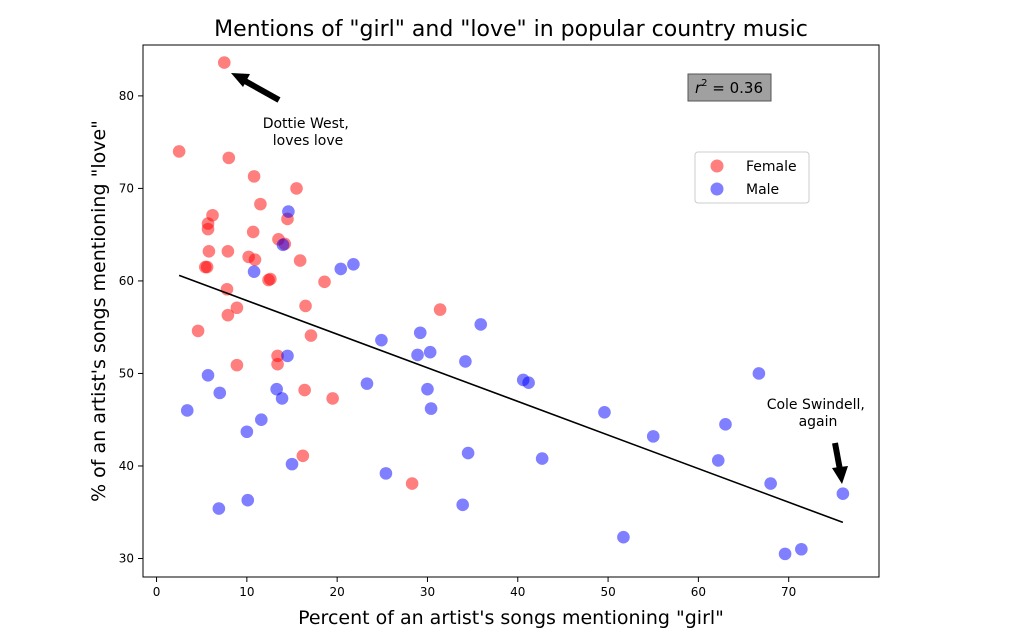 The height and width of the screenshot is (640, 1018). What do you see at coordinates (717, 189) in the screenshot?
I see `legend-marker-male` at bounding box center [717, 189].